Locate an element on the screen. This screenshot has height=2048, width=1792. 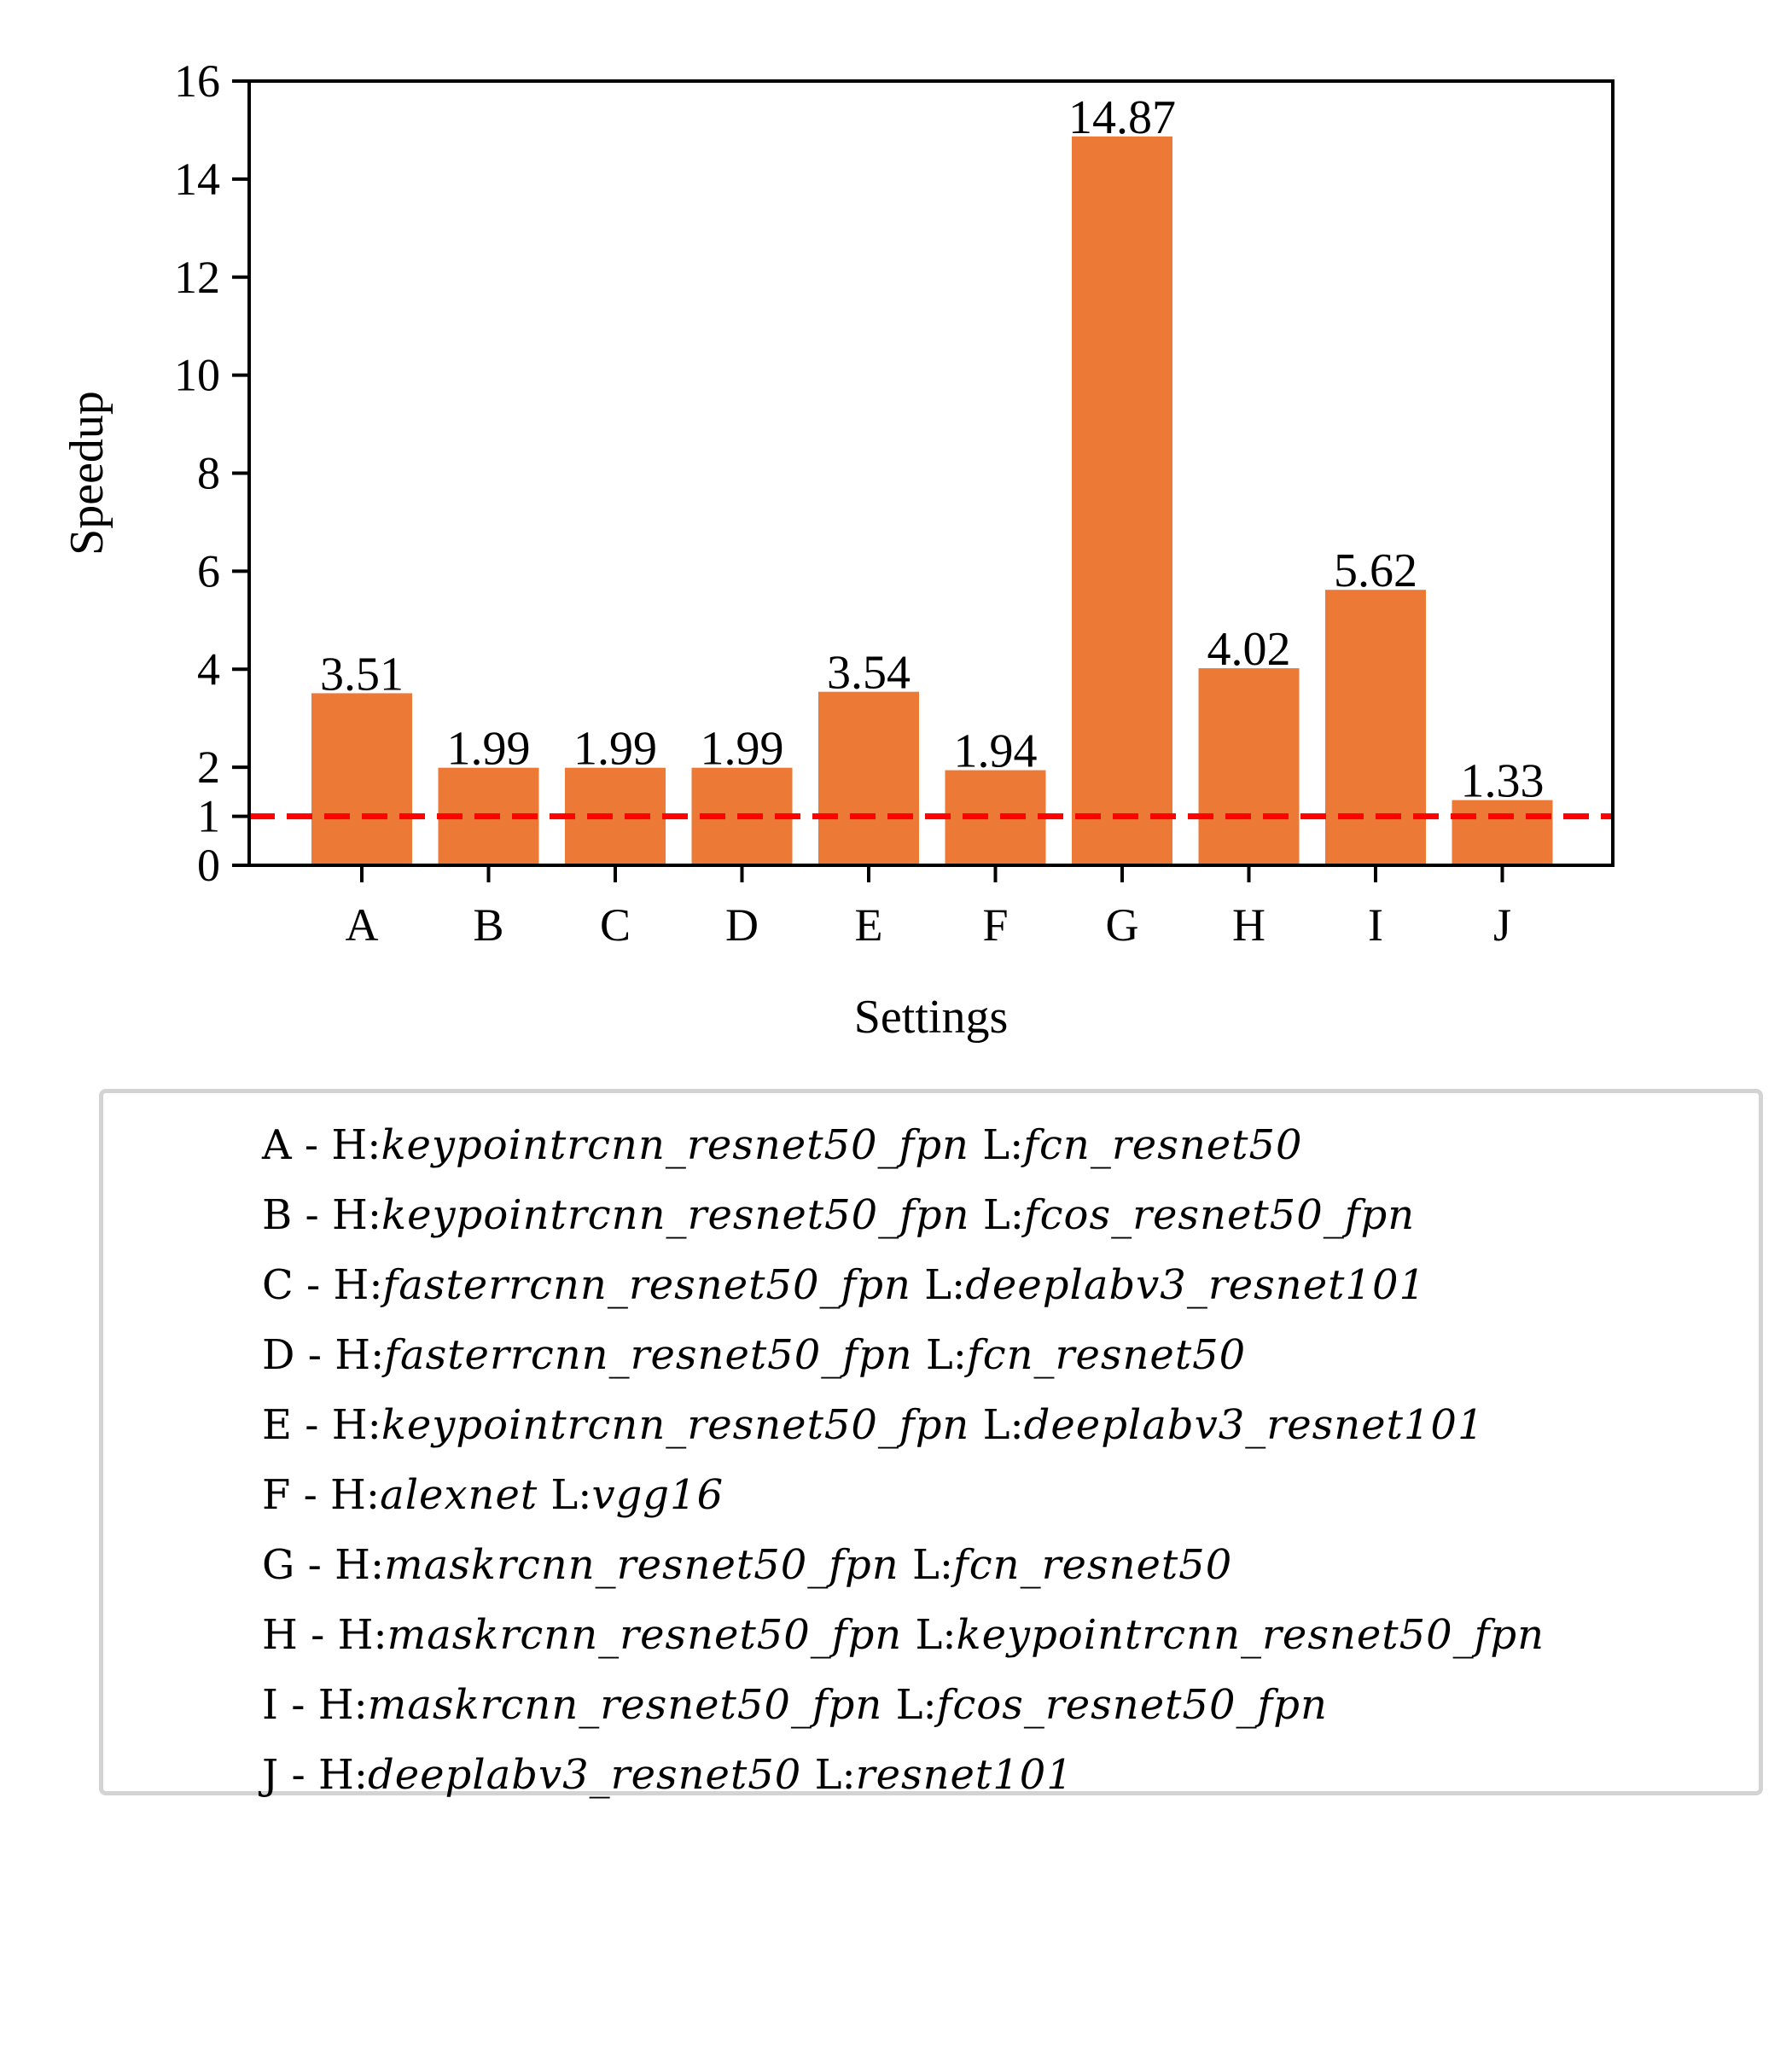
bar-g is located at coordinates (1122, 501).